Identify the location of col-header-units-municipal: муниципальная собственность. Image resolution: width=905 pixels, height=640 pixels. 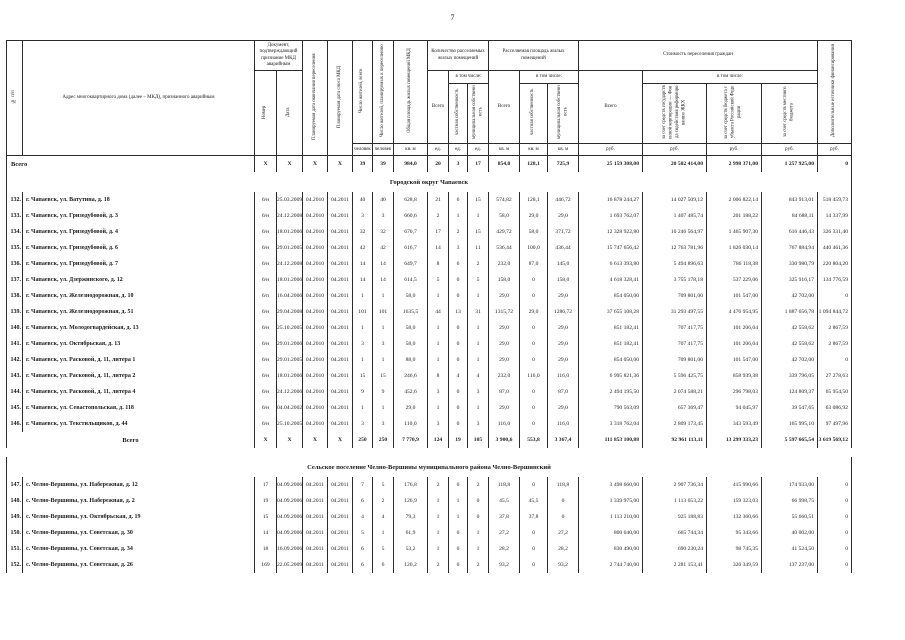
(477, 112).